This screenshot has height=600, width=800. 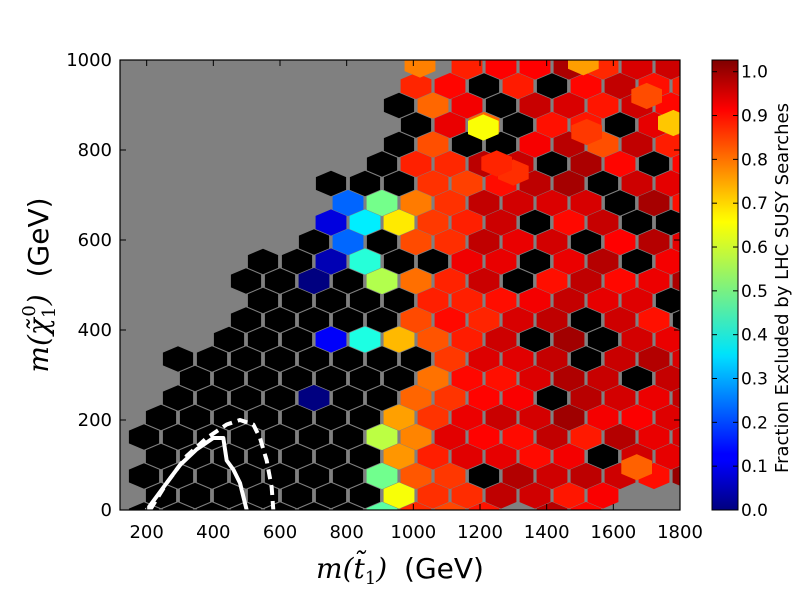 What do you see at coordinates (197, 473) in the screenshot?
I see `exclusion-contour-solid` at bounding box center [197, 473].